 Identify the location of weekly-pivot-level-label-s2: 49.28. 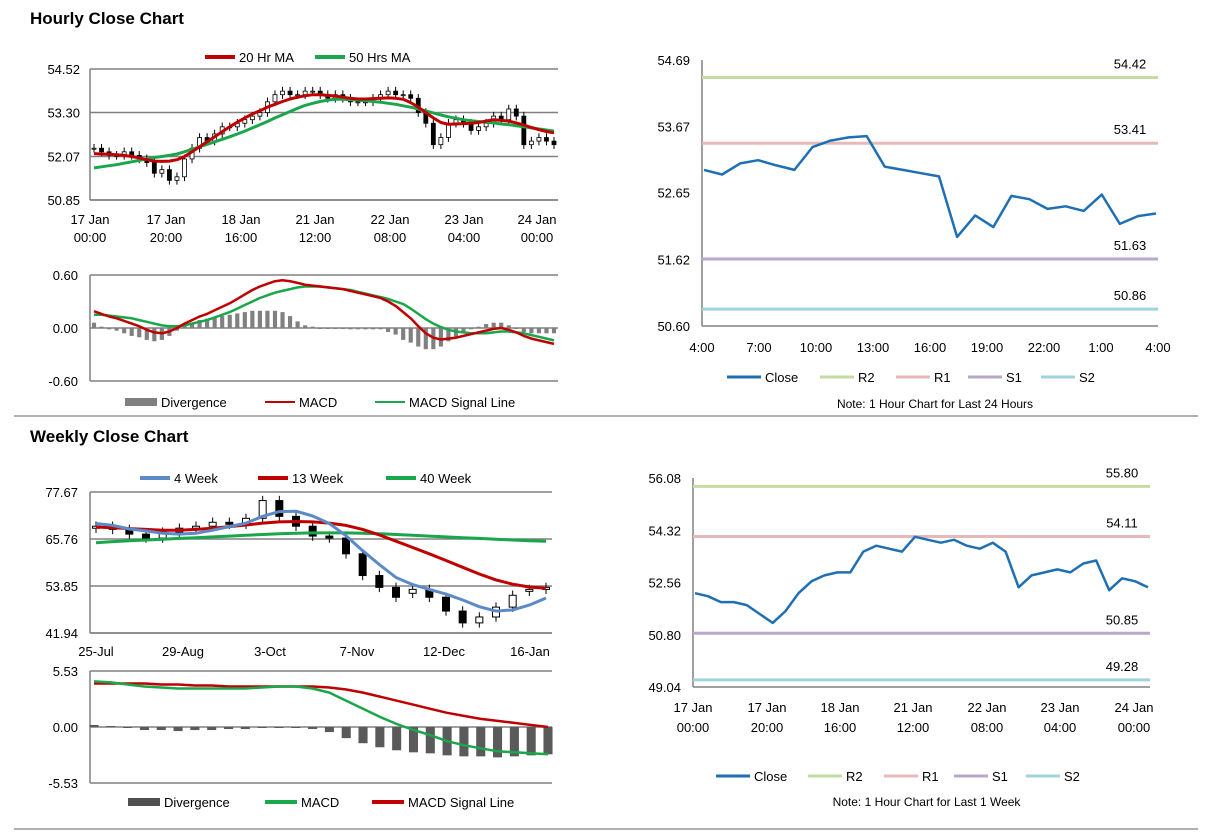
(1122, 666).